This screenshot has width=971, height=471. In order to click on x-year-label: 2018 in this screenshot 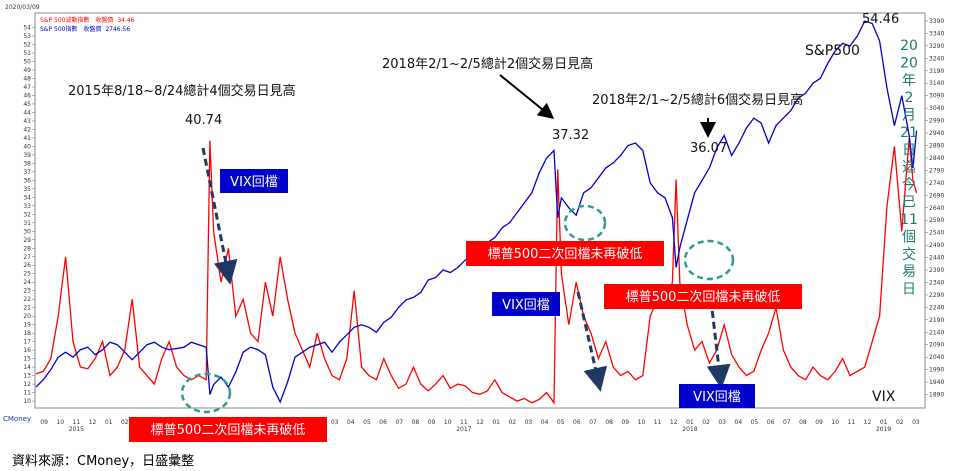, I will do `click(689, 429)`.